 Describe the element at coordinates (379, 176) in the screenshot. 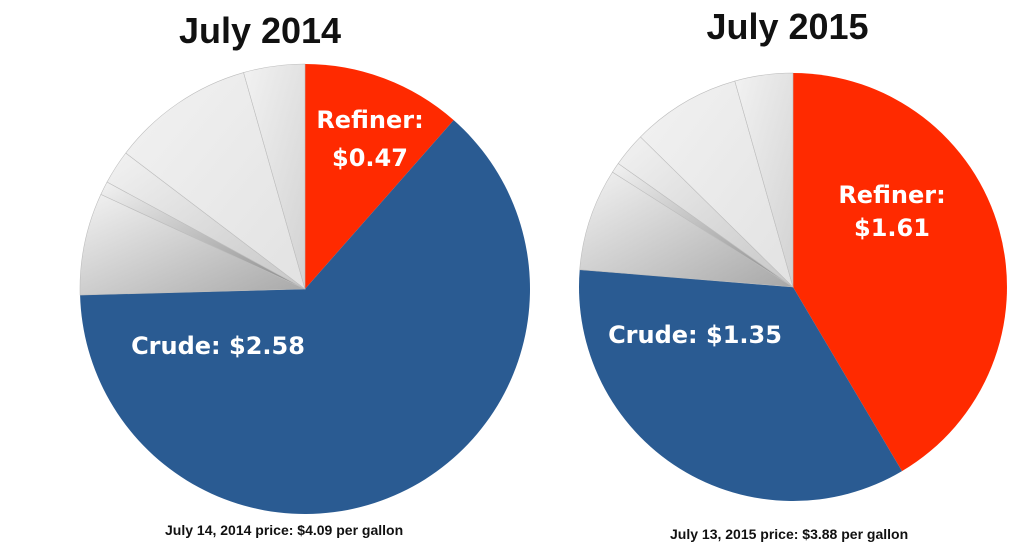

I see `slice-refiner` at that location.